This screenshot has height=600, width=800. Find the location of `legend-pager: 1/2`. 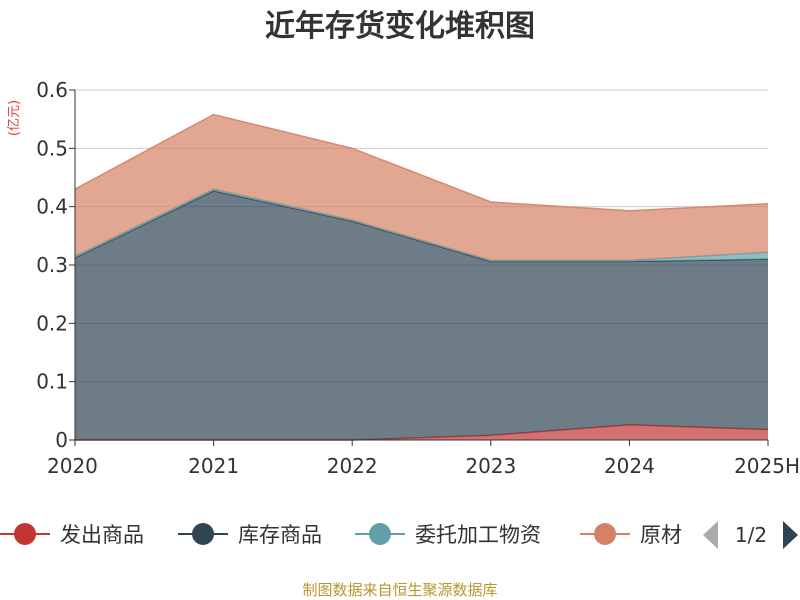

legend-pager: 1/2 is located at coordinates (750, 535).